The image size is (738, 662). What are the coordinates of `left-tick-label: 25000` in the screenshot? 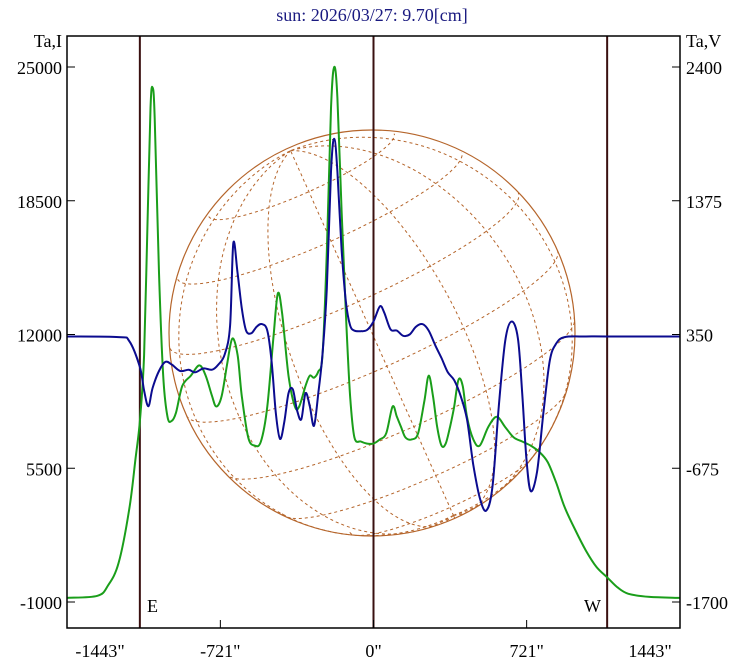 It's located at (39, 68).